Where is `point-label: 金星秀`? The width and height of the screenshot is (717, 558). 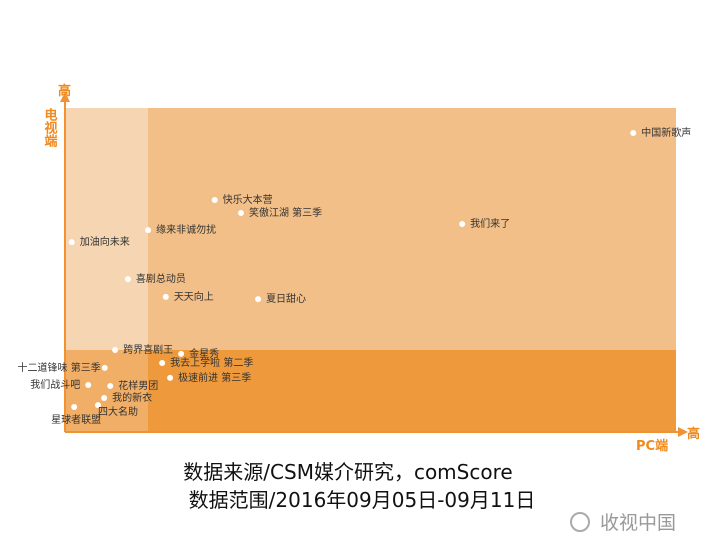
point-label: 金星秀 is located at coordinates (204, 353).